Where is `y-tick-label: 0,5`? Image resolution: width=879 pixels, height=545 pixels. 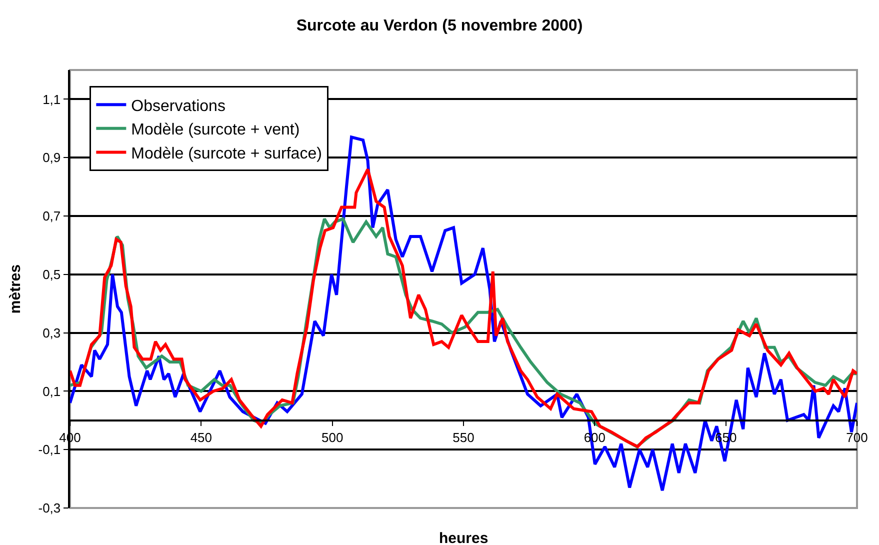 y-tick-label: 0,5 is located at coordinates (51, 274).